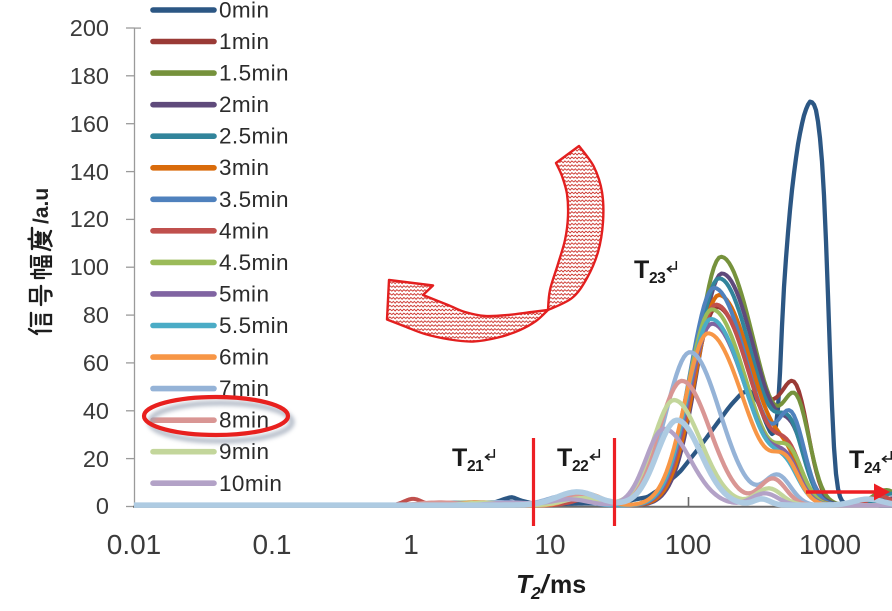  What do you see at coordinates (872, 468) in the screenshot?
I see `svg-text: 24` at bounding box center [872, 468].